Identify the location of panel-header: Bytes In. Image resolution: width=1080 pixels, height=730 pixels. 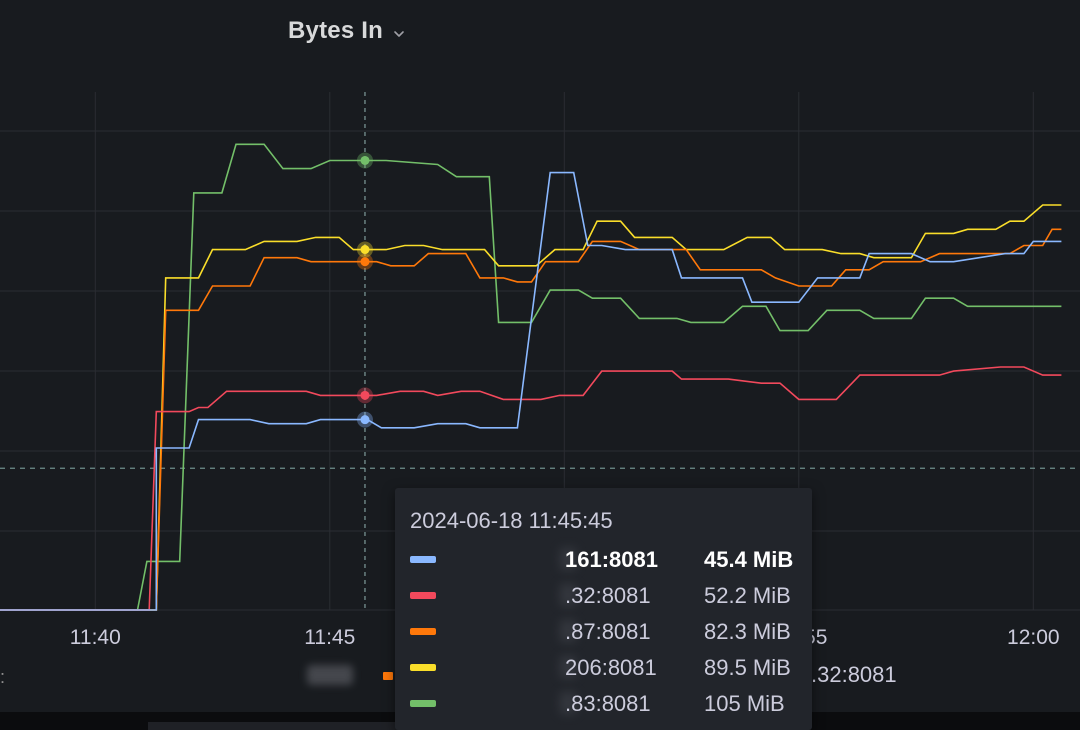
(540, 31).